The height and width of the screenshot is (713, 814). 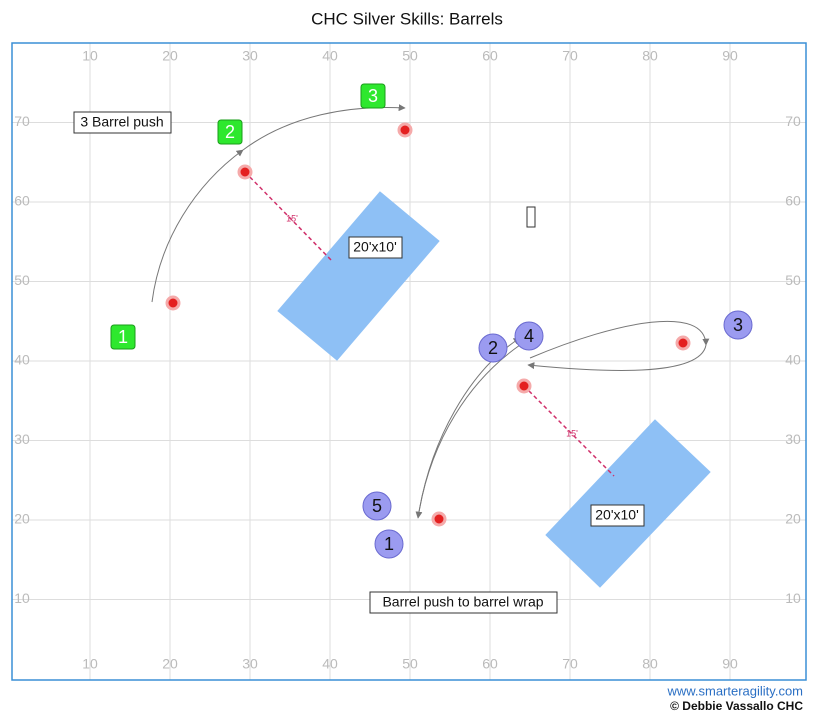 I want to click on small-marker, so click(x=531, y=217).